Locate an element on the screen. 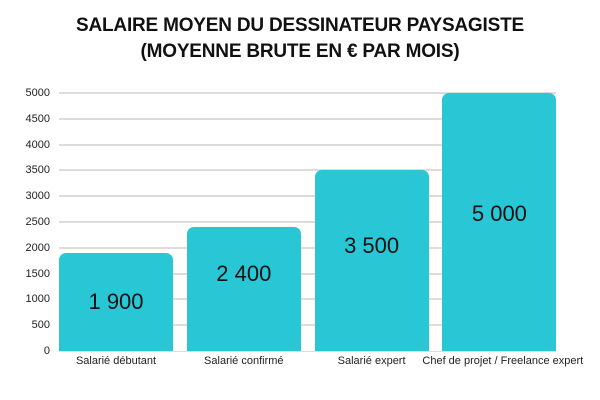 The width and height of the screenshot is (600, 400). bar: 1 900 is located at coordinates (116, 301).